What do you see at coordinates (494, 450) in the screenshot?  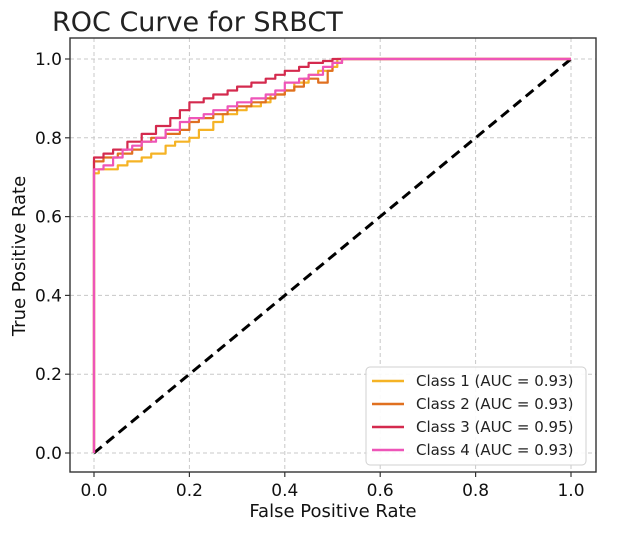 I see `legend-label-class-4: Class 4 (AUC = 0.93)` at bounding box center [494, 450].